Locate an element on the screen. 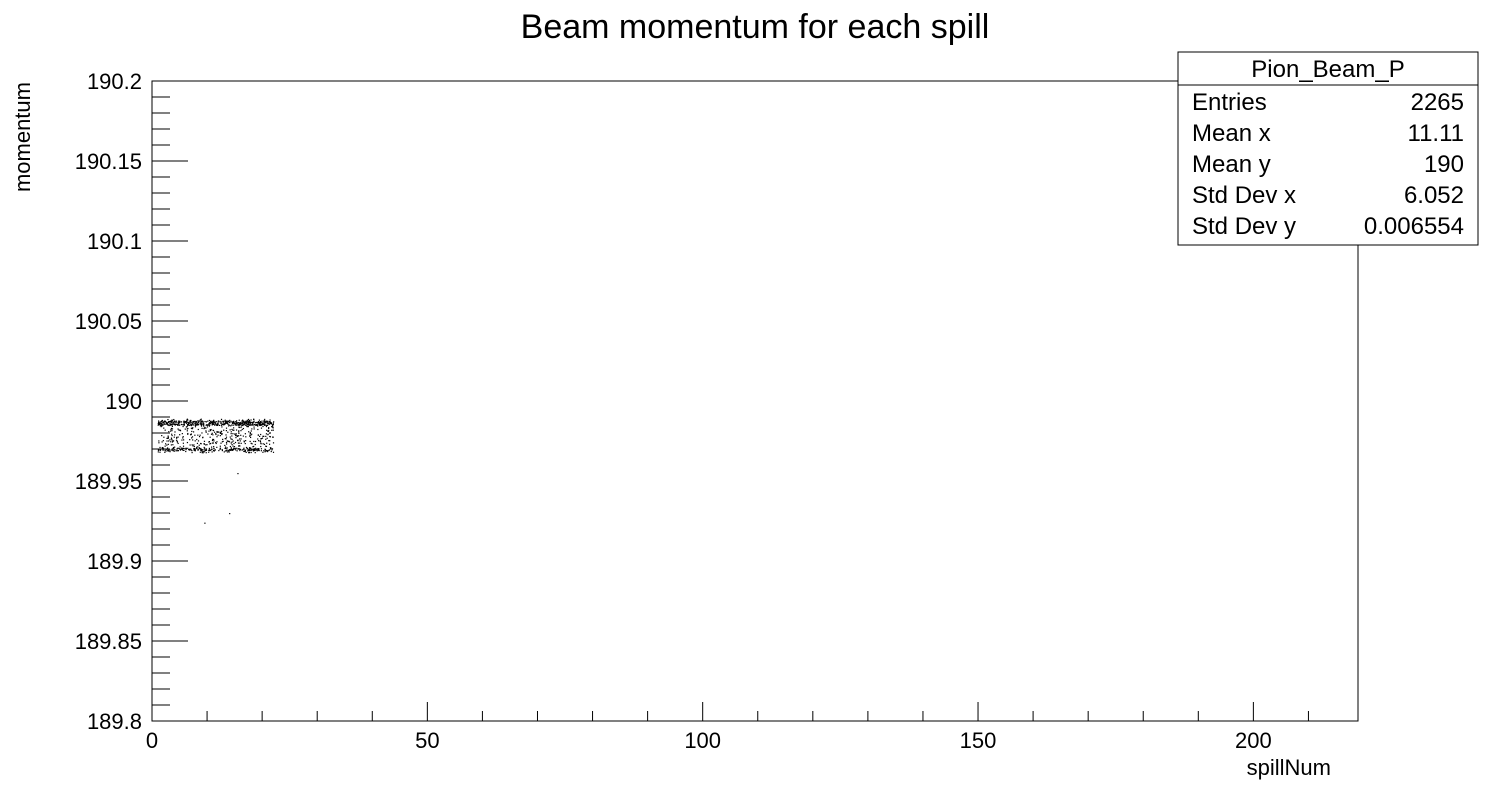 The height and width of the screenshot is (802, 1509). y-tick-label: 189.95 is located at coordinates (108, 481).